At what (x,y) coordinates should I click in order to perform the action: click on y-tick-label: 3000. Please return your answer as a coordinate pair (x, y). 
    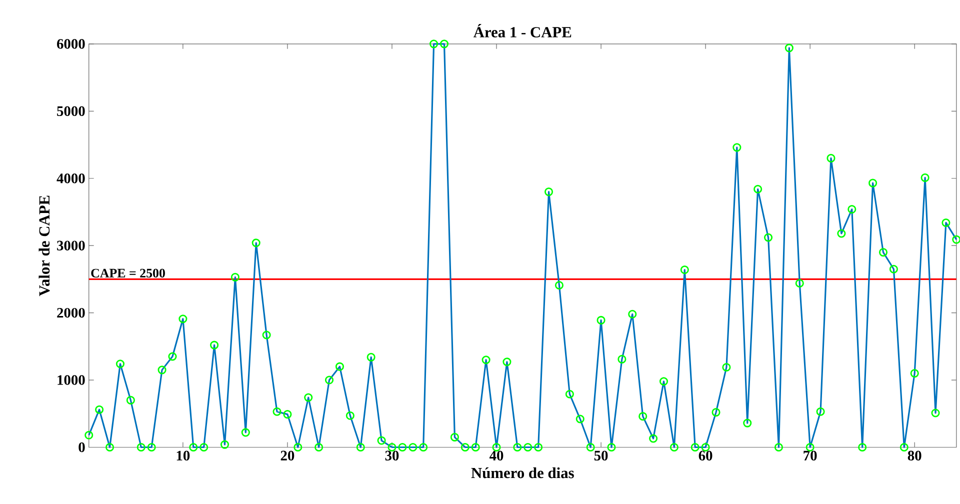
    Looking at the image, I should click on (71, 245).